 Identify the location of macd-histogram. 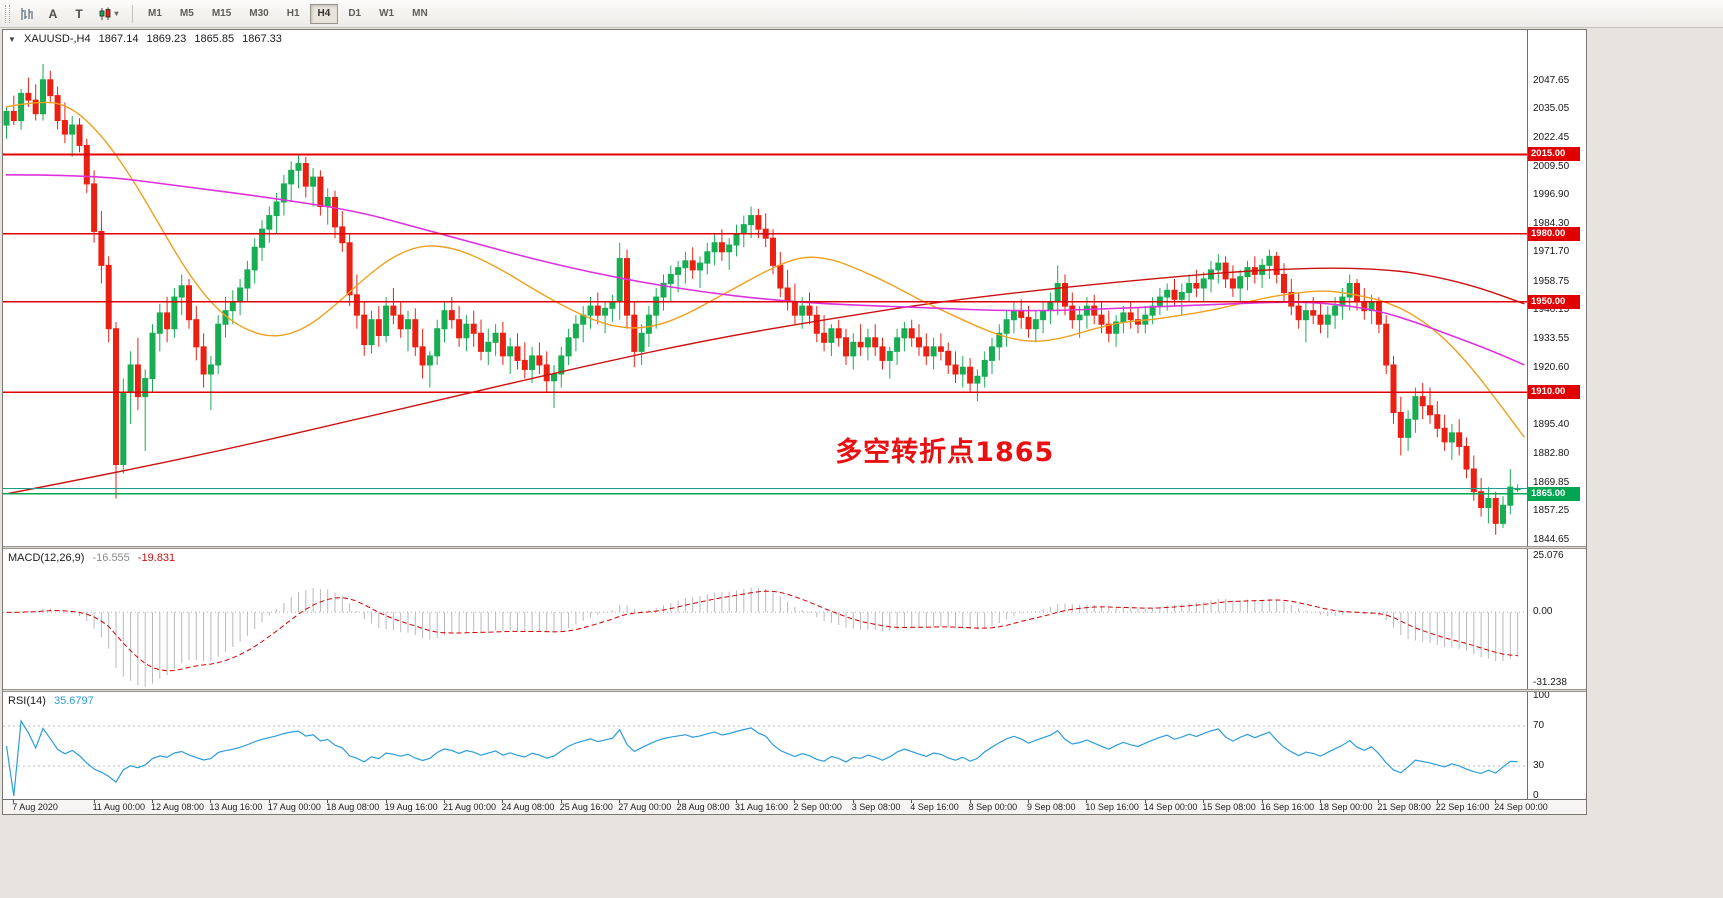
(766, 637).